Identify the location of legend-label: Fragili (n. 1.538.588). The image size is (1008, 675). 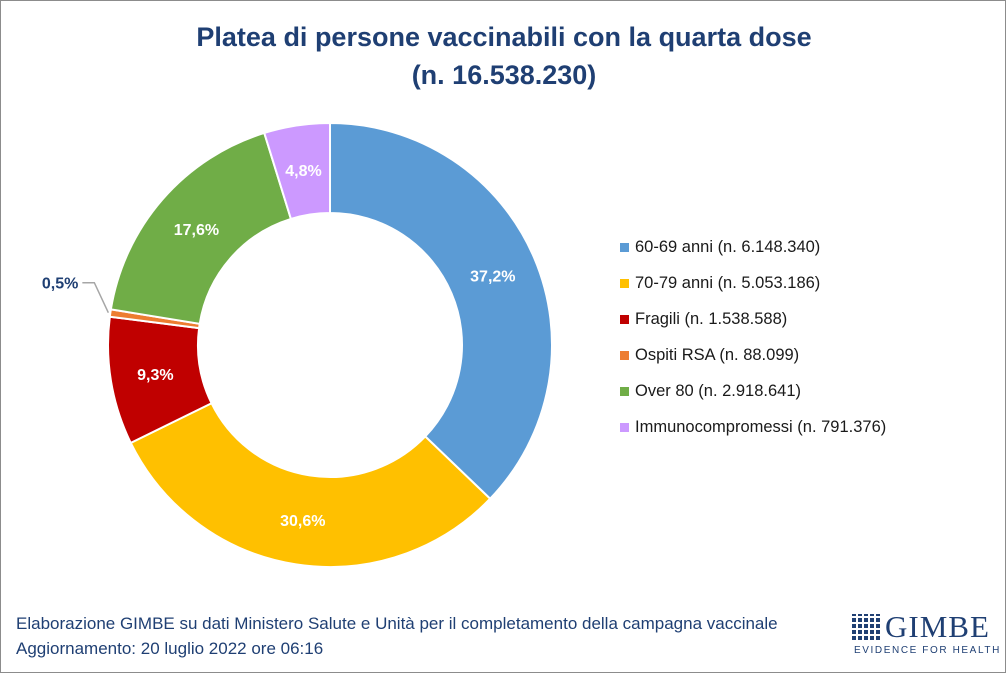
(711, 318).